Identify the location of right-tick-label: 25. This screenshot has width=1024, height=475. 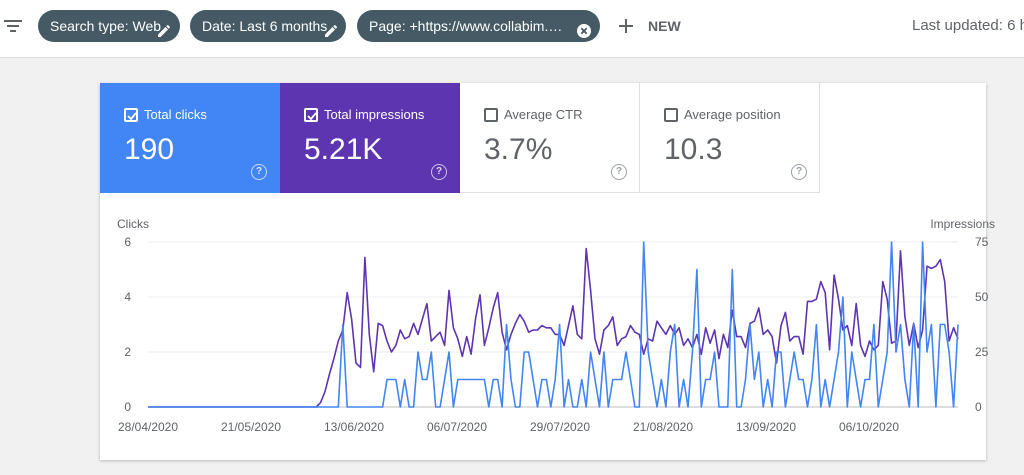
(982, 352).